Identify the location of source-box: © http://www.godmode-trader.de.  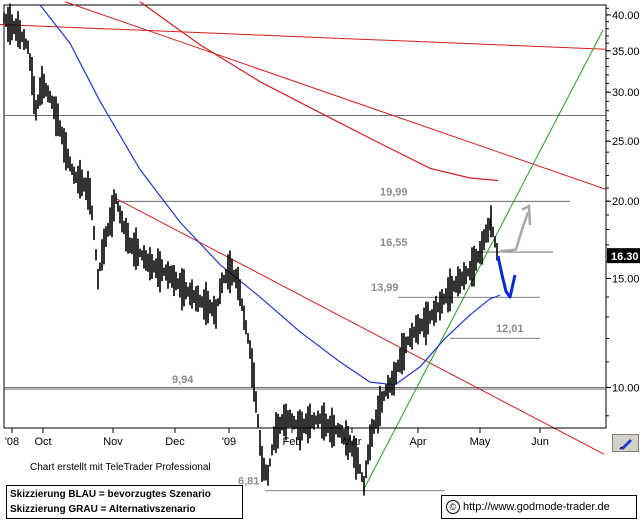
(539, 507).